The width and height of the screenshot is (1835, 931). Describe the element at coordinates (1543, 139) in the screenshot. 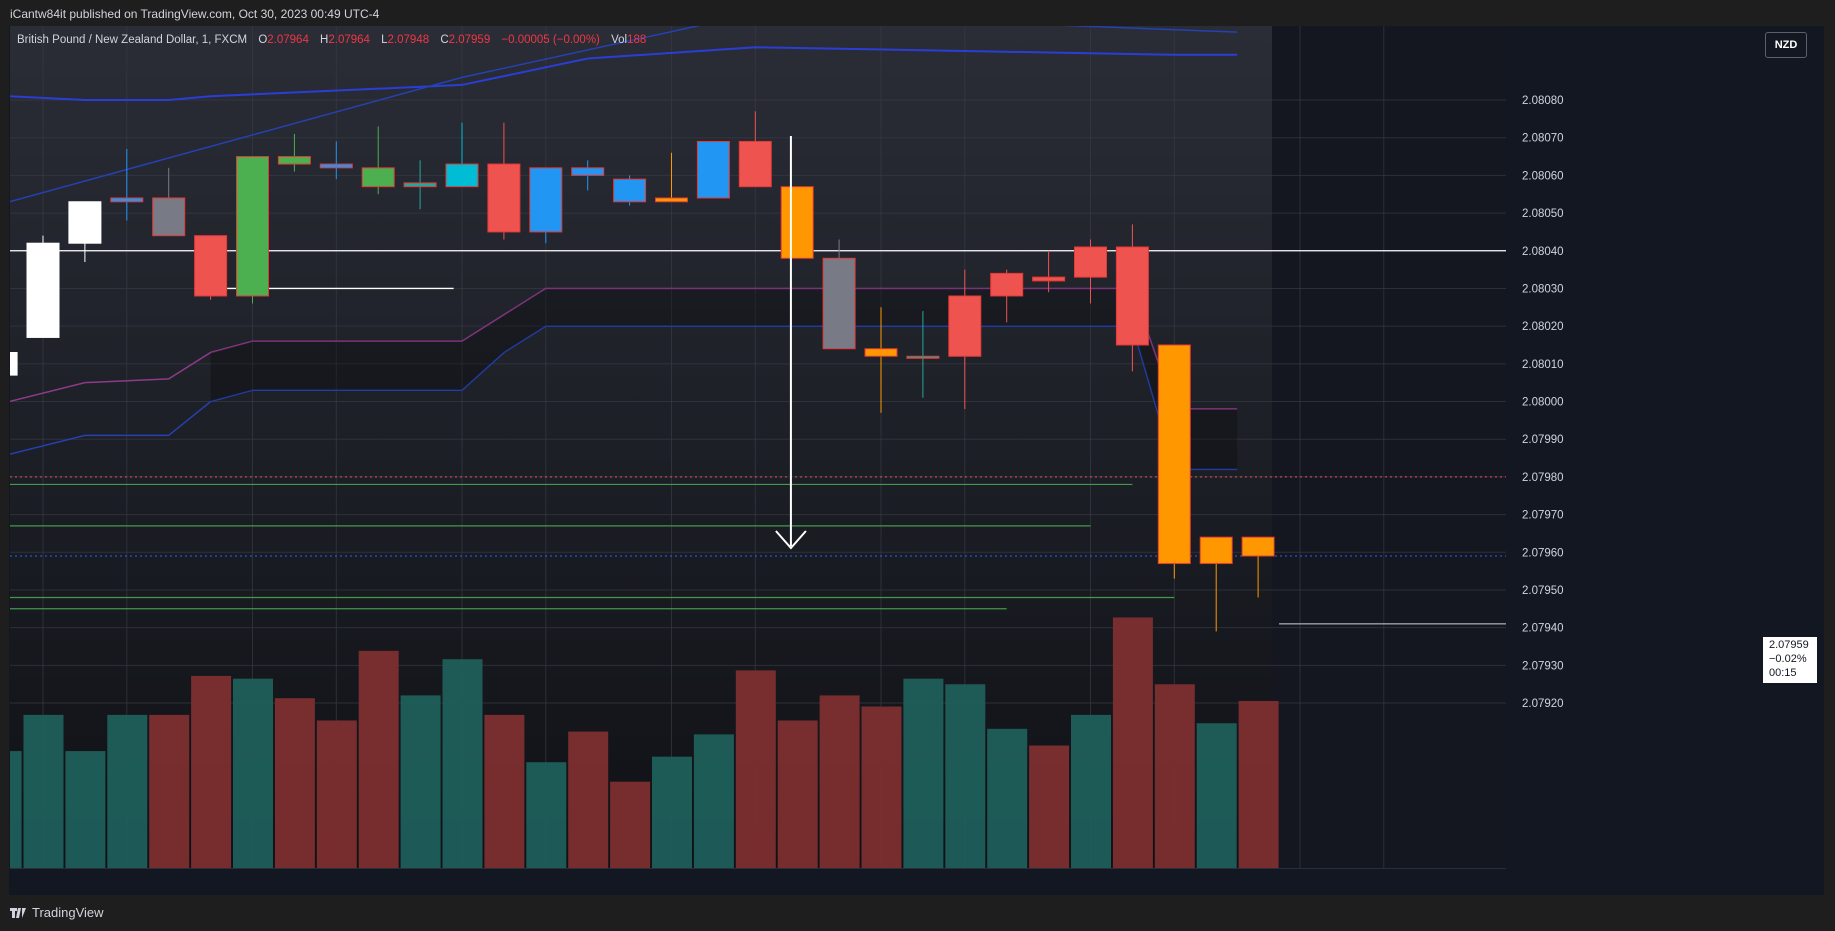

I see `price-tick-label: 2.08070` at that location.